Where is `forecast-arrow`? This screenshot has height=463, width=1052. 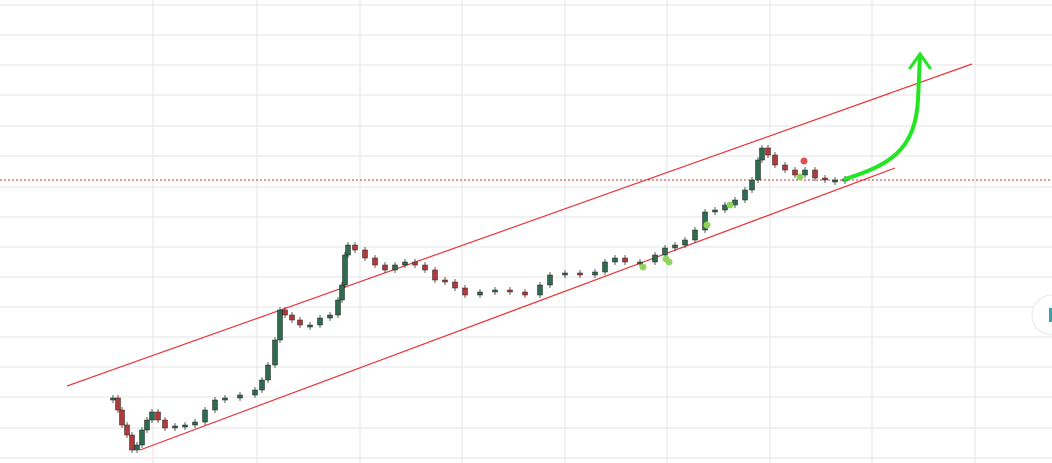
forecast-arrow is located at coordinates (882, 117).